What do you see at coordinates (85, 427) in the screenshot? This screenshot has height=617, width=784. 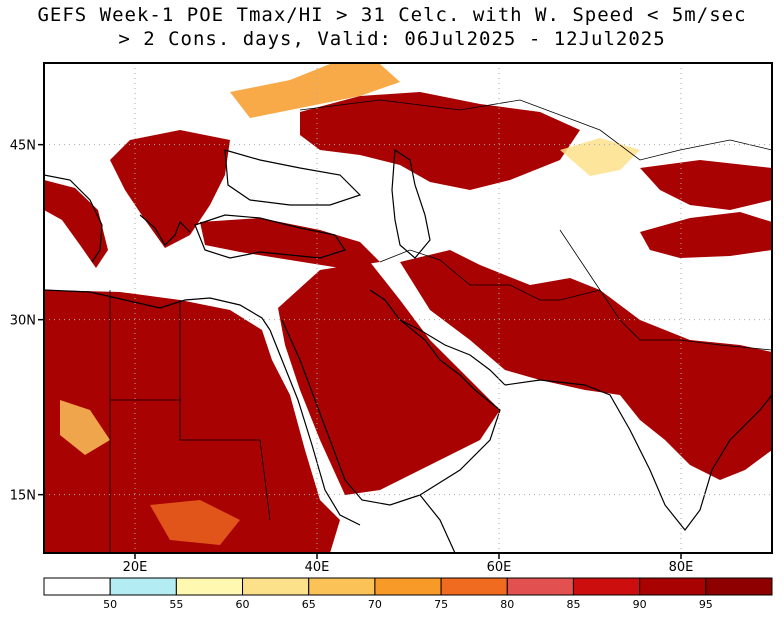 I see `fringe-light` at bounding box center [85, 427].